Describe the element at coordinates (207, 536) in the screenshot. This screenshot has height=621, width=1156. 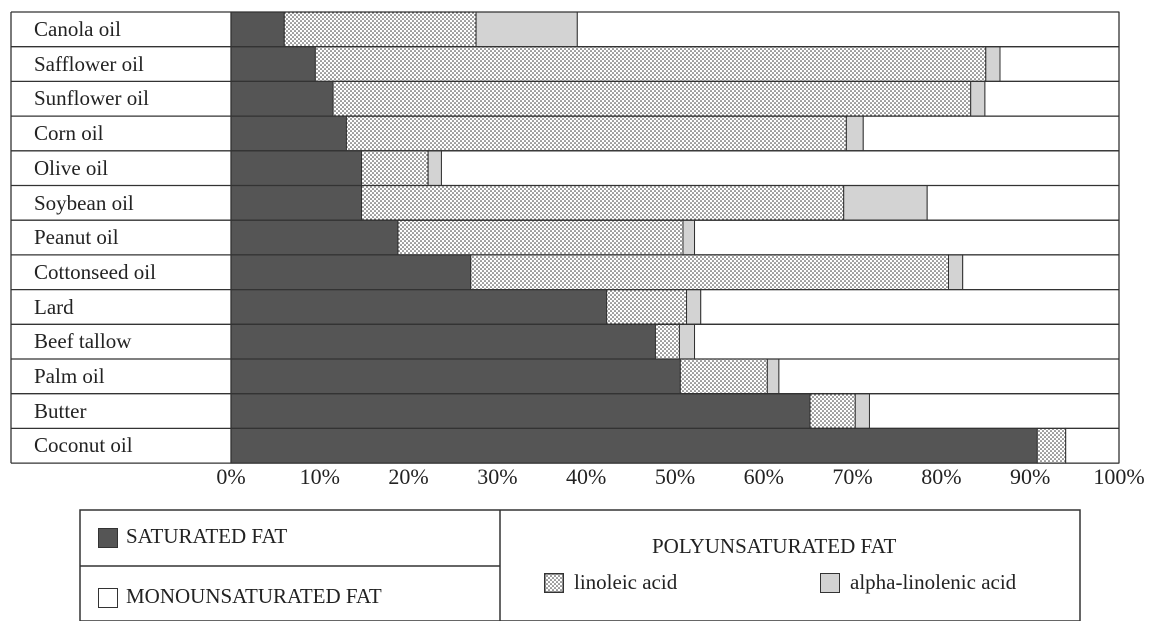
I see `legend-label-saturated: SATURATED FAT` at that location.